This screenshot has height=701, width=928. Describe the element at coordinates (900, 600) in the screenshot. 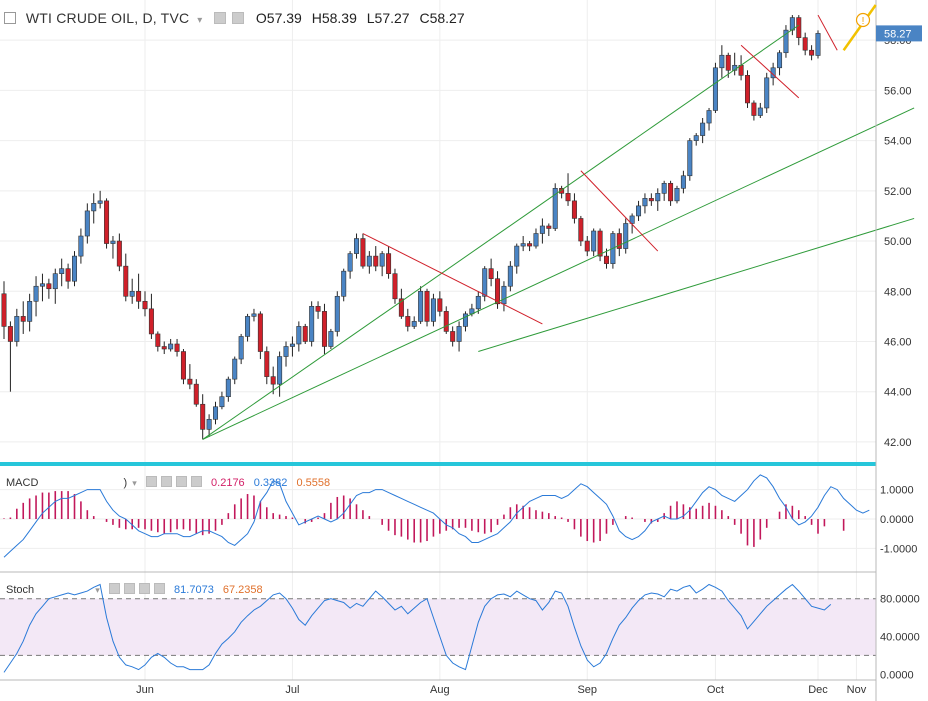

I see `y-tick-label: 80.0000` at that location.